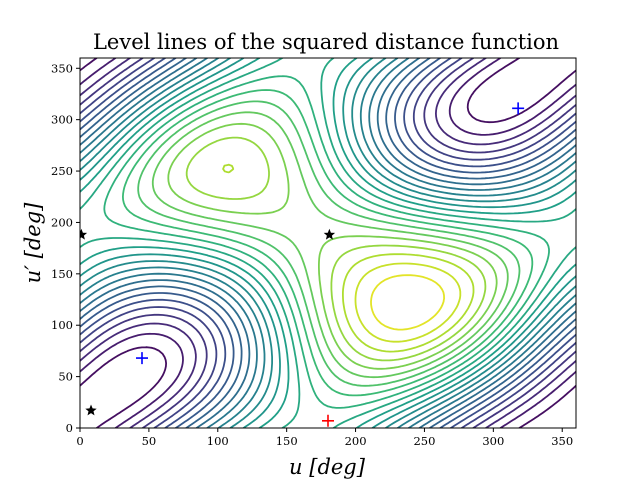 The image size is (640, 480). What do you see at coordinates (79, 441) in the screenshot?
I see `x-tick-label: 0` at bounding box center [79, 441].